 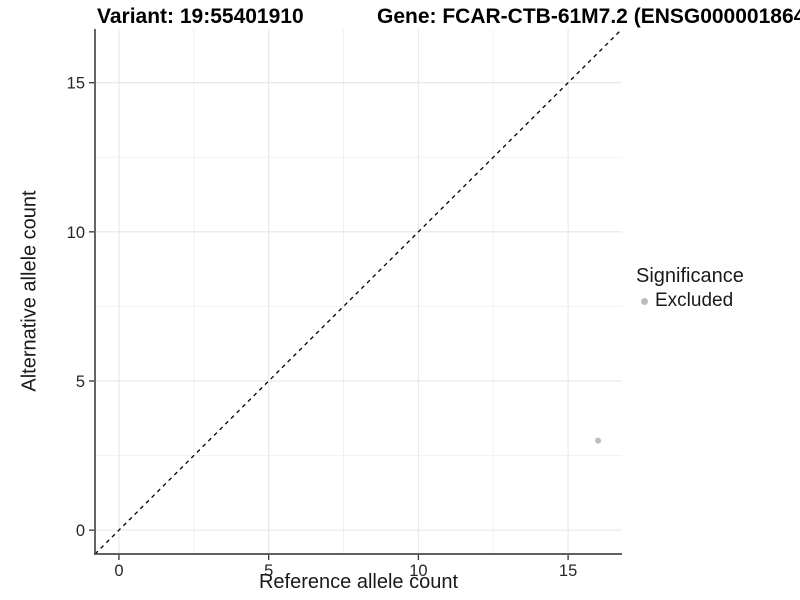 I want to click on y-tick-label: 15, so click(x=76, y=84).